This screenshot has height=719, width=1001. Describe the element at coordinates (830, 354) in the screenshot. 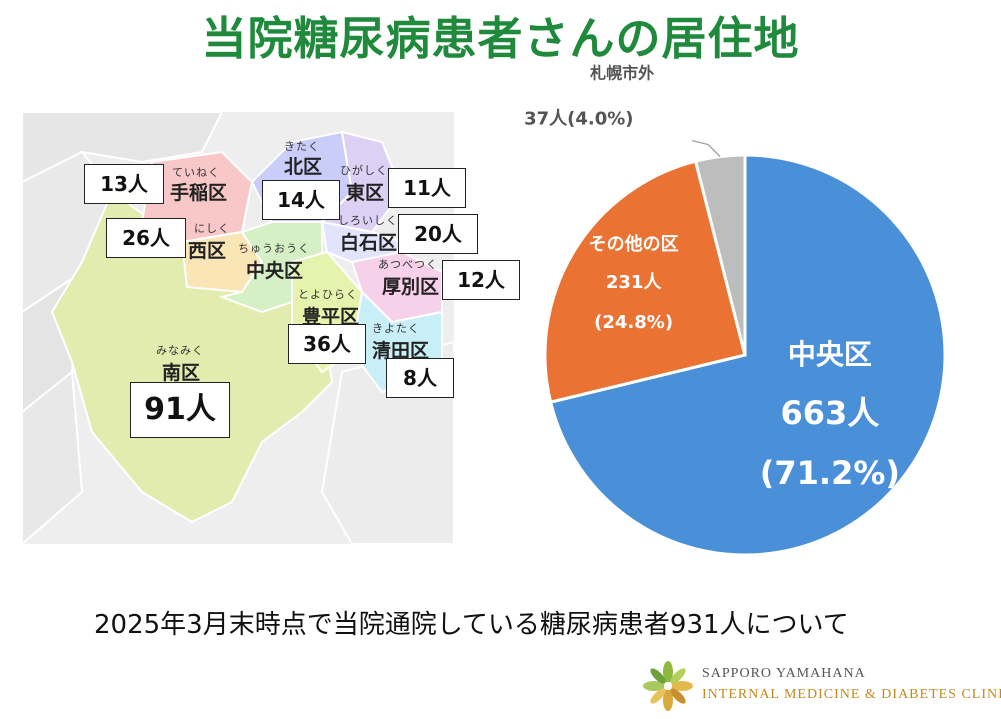

I see `label-chuo-name: 中央区` at that location.